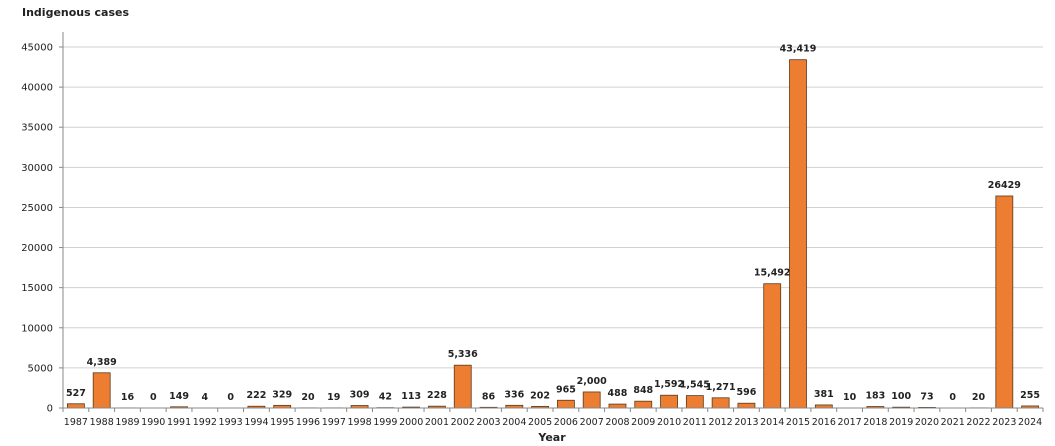  Describe the element at coordinates (385, 397) in the screenshot. I see `data-label: 42` at that location.